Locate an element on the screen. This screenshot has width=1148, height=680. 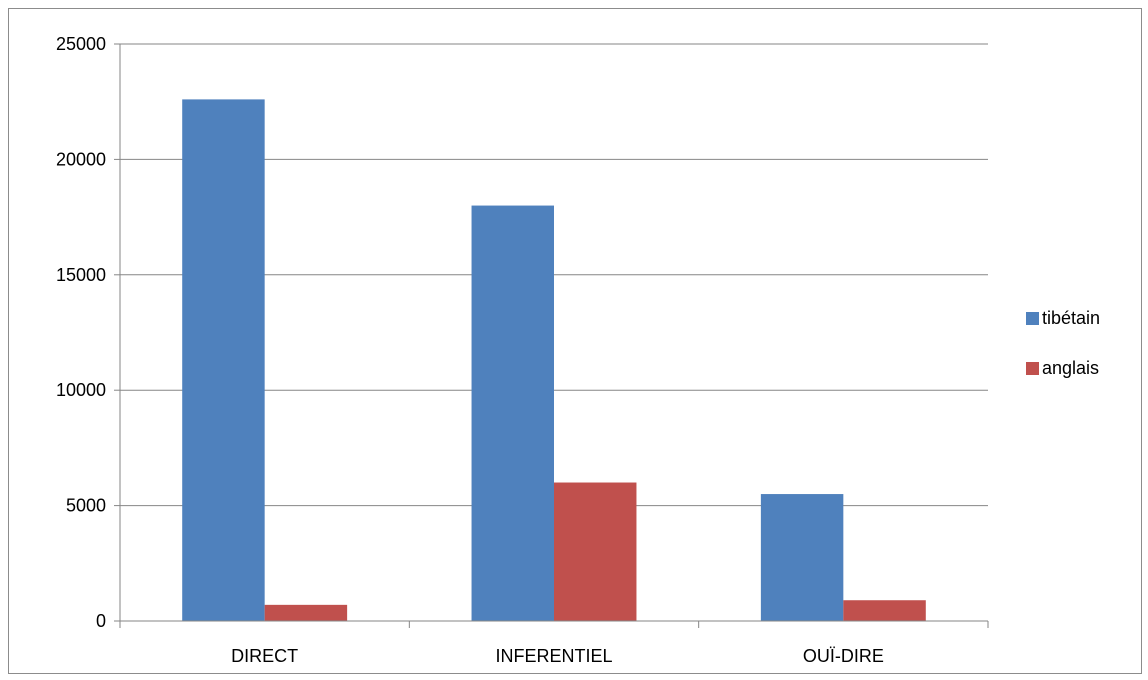
x-tick-labels: DIRECT INFERENTIEL OUÏ-DIRE is located at coordinates (557, 656).